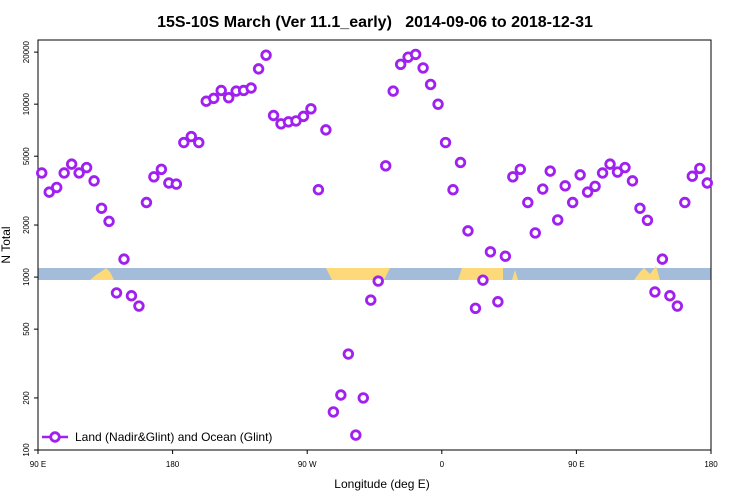 The width and height of the screenshot is (750, 500). I want to click on y-tick-label: 500, so click(26, 329).